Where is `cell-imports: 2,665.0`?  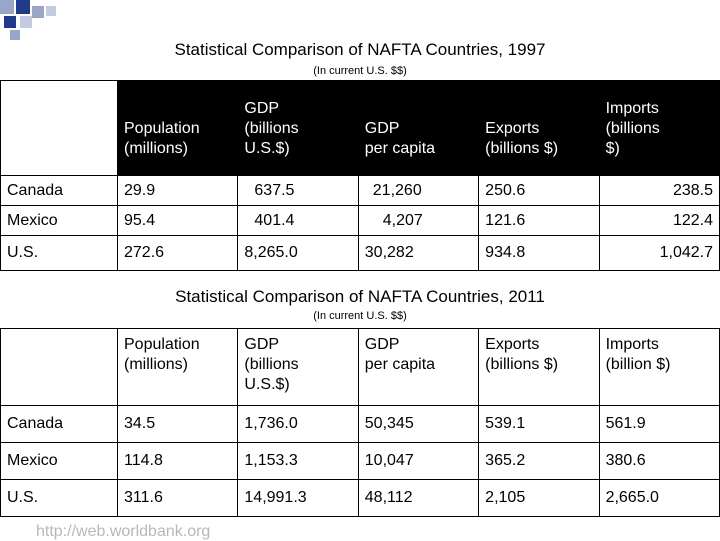
cell-imports: 2,665.0 is located at coordinates (659, 498).